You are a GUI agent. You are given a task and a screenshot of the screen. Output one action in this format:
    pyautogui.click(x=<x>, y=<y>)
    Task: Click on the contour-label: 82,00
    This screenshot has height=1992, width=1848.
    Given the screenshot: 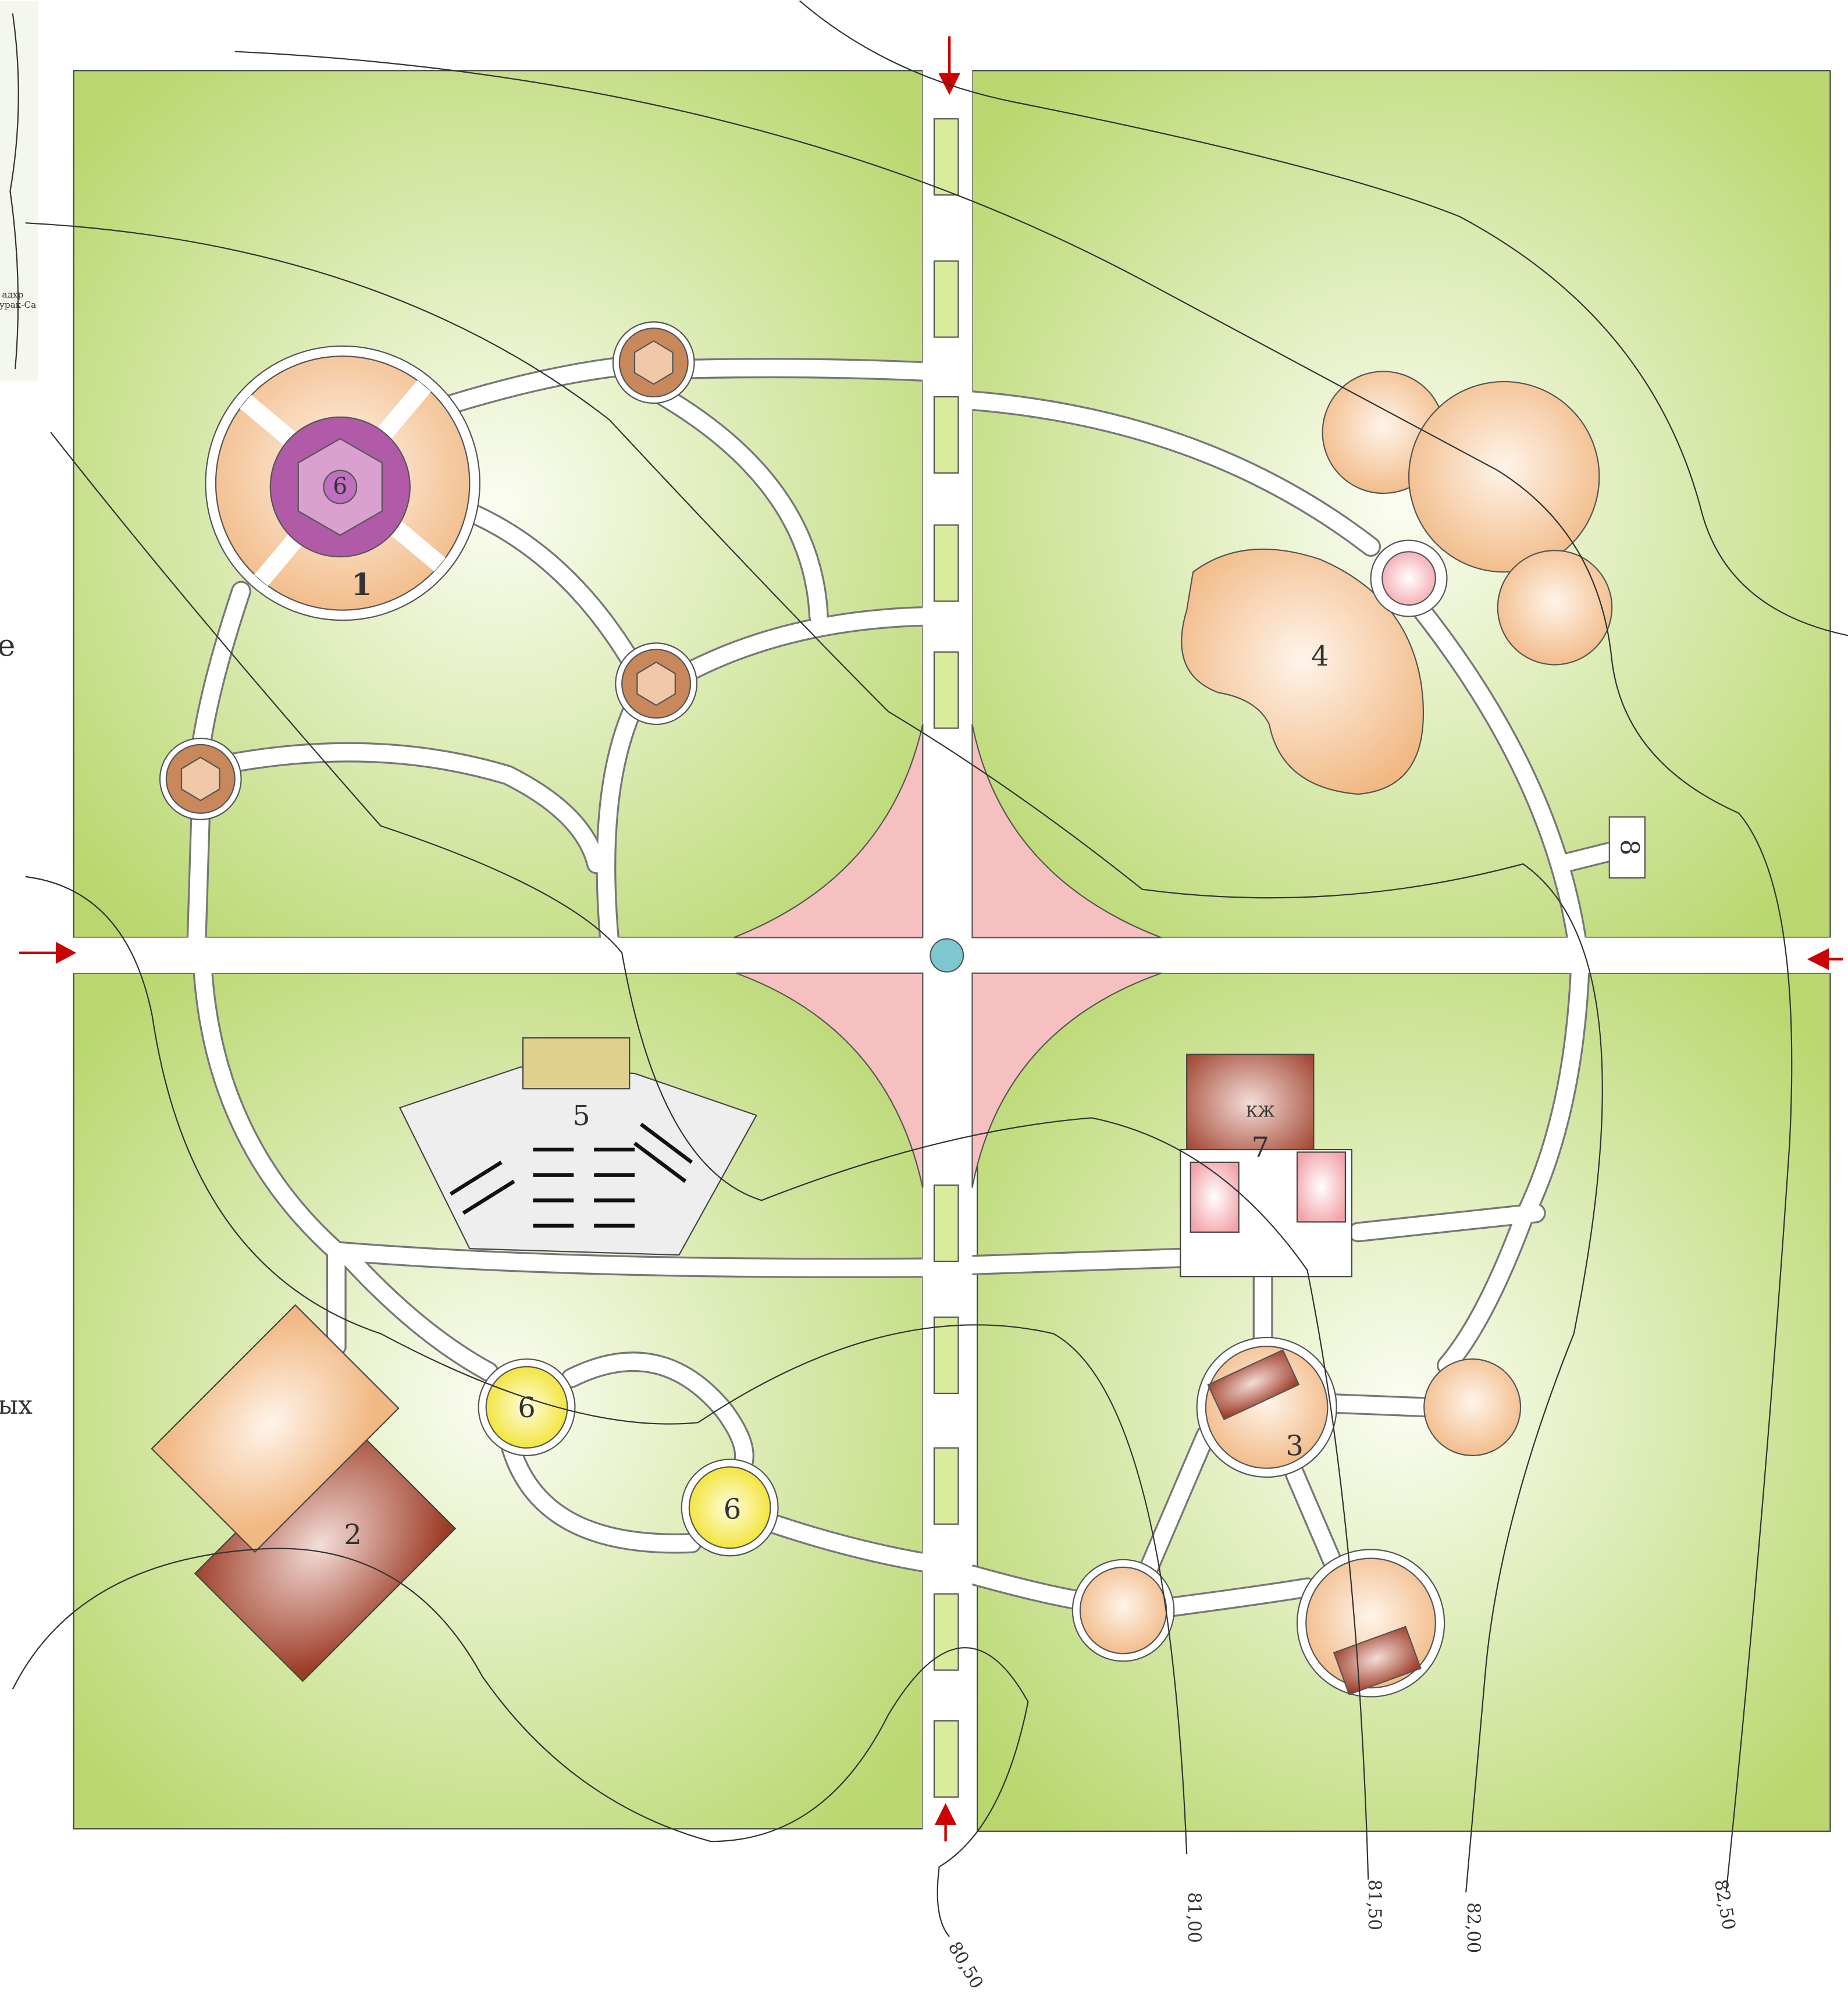 What is the action you would take?
    pyautogui.click(x=1473, y=1927)
    